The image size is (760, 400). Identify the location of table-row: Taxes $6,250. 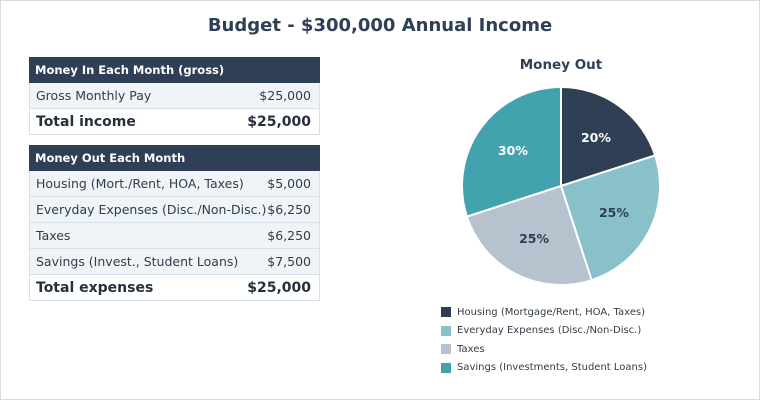
(174, 236).